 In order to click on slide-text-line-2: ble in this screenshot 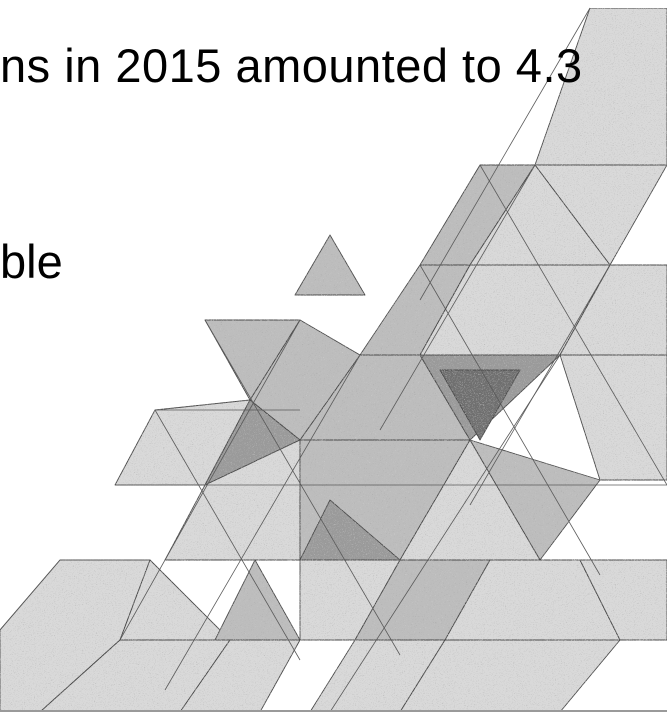, I will do `click(31, 261)`.